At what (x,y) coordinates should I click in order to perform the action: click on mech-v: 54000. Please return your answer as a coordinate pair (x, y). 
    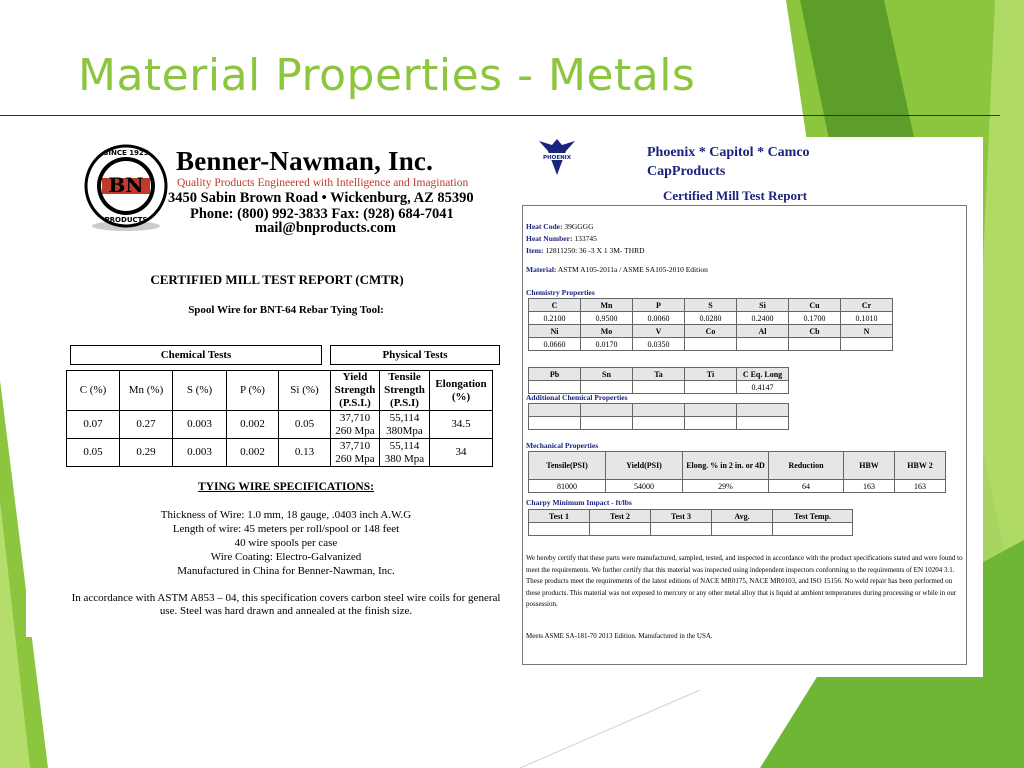
    Looking at the image, I should click on (644, 486).